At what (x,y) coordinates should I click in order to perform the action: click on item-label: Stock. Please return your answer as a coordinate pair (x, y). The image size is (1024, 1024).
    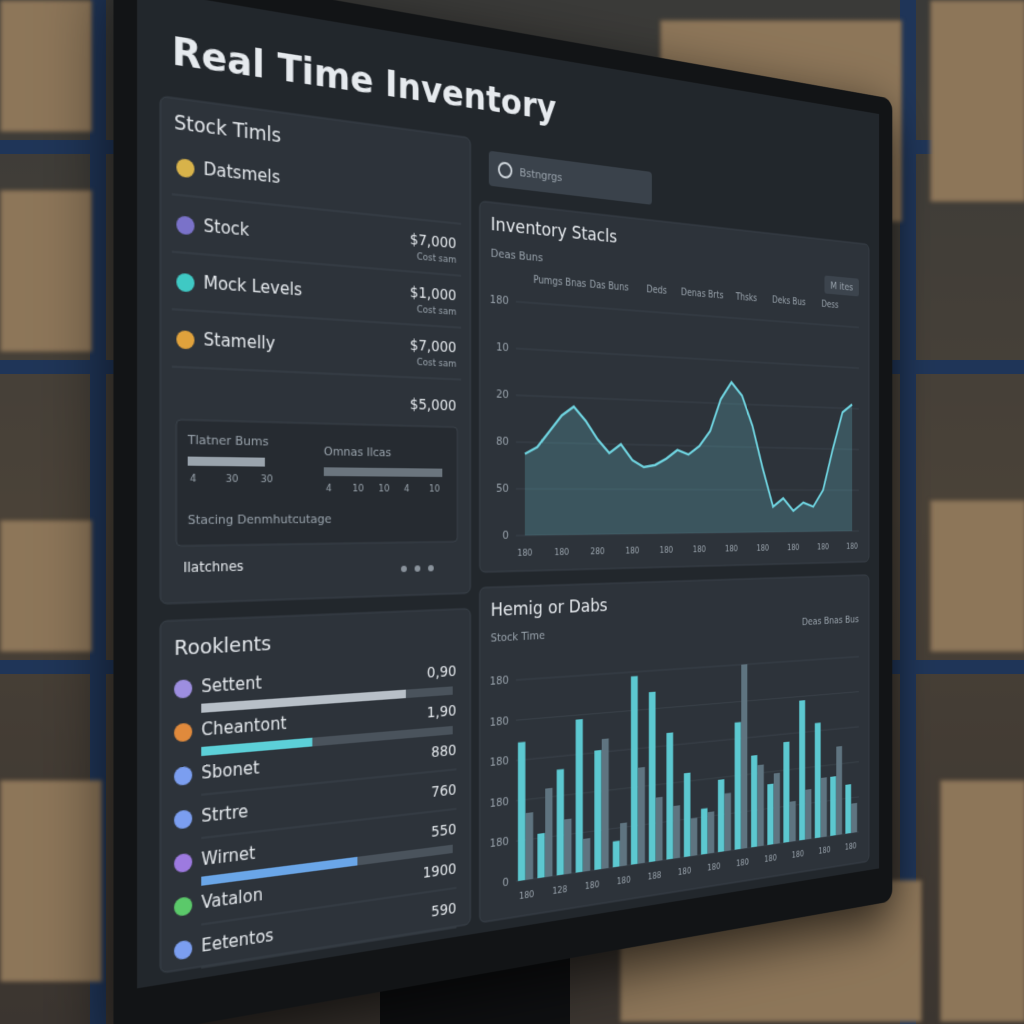
    Looking at the image, I should click on (226, 228).